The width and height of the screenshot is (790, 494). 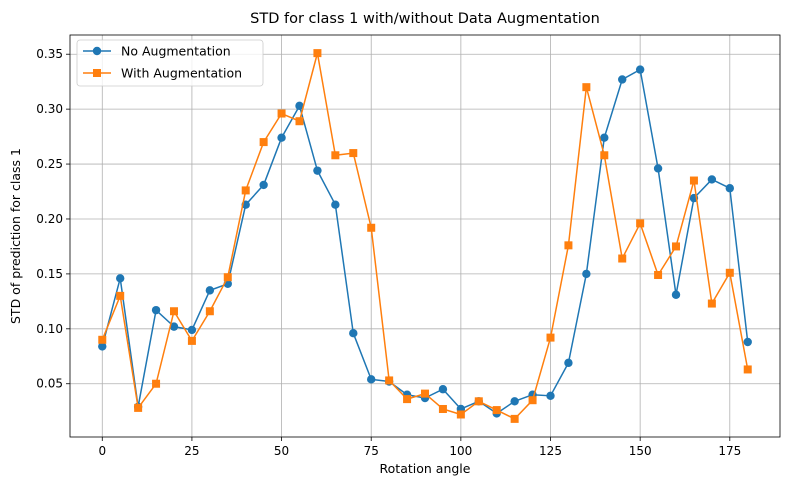 I want to click on y-axis-ticks: 0.05 0.10 0.15 0.20 0.25 0.30 0.35, so click(x=53, y=219).